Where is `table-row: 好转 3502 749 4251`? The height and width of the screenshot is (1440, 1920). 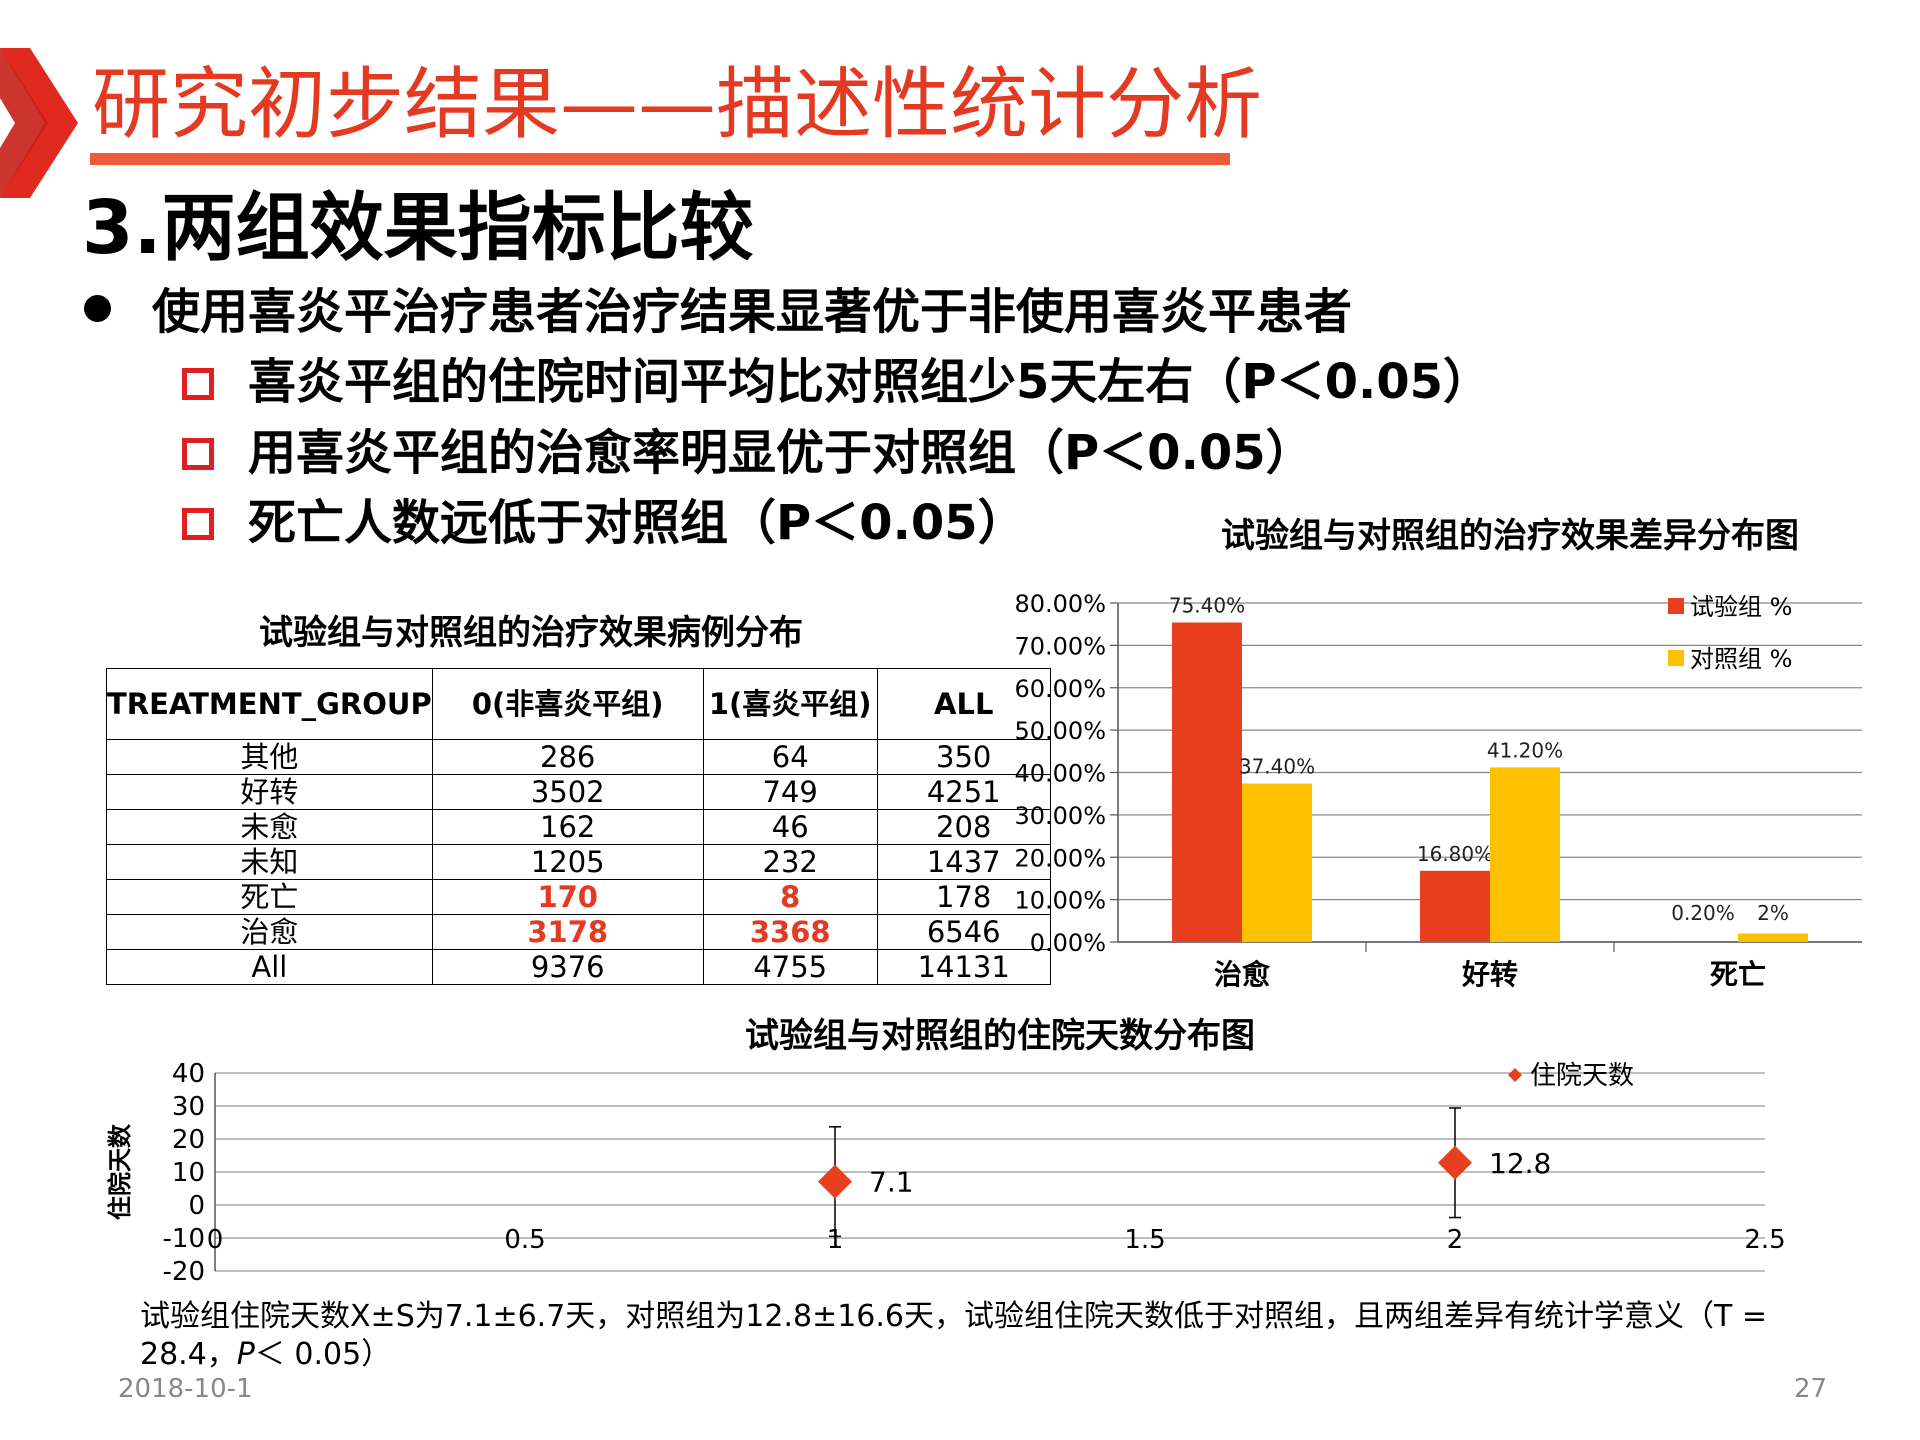
table-row: 好转 3502 749 4251 is located at coordinates (578, 792).